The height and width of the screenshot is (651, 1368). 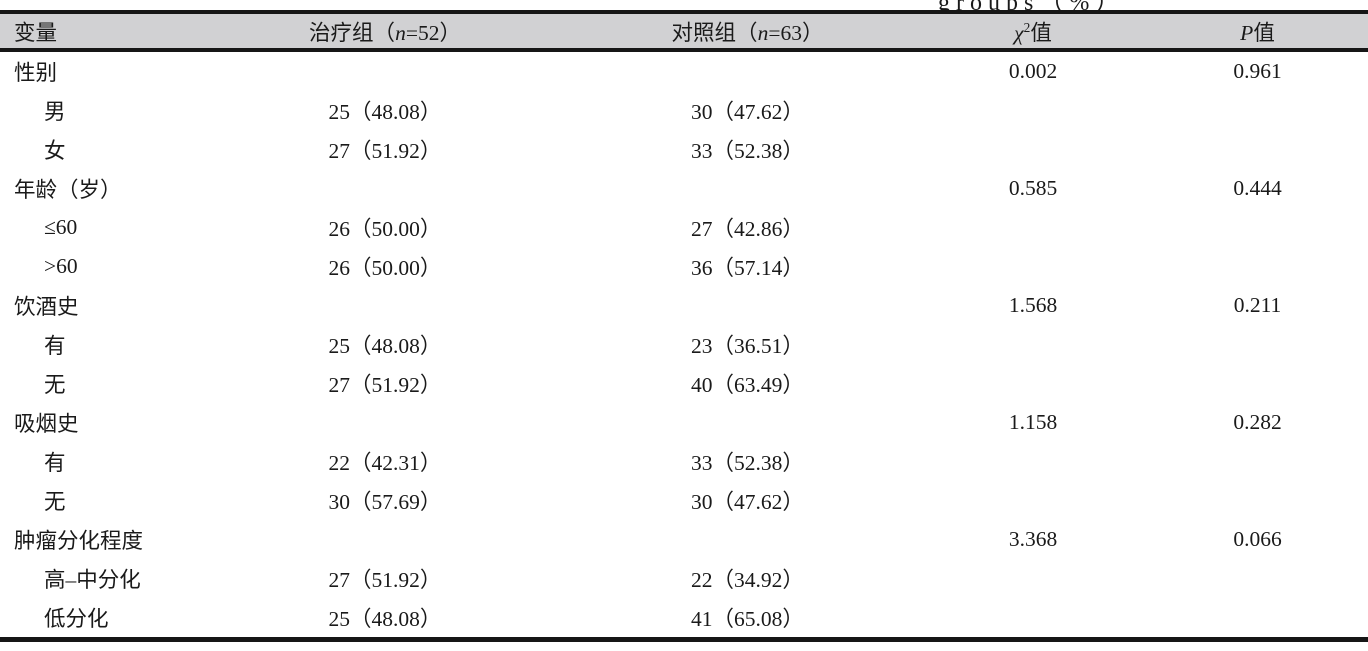 I want to click on p-symbol: P, so click(x=1247, y=32).